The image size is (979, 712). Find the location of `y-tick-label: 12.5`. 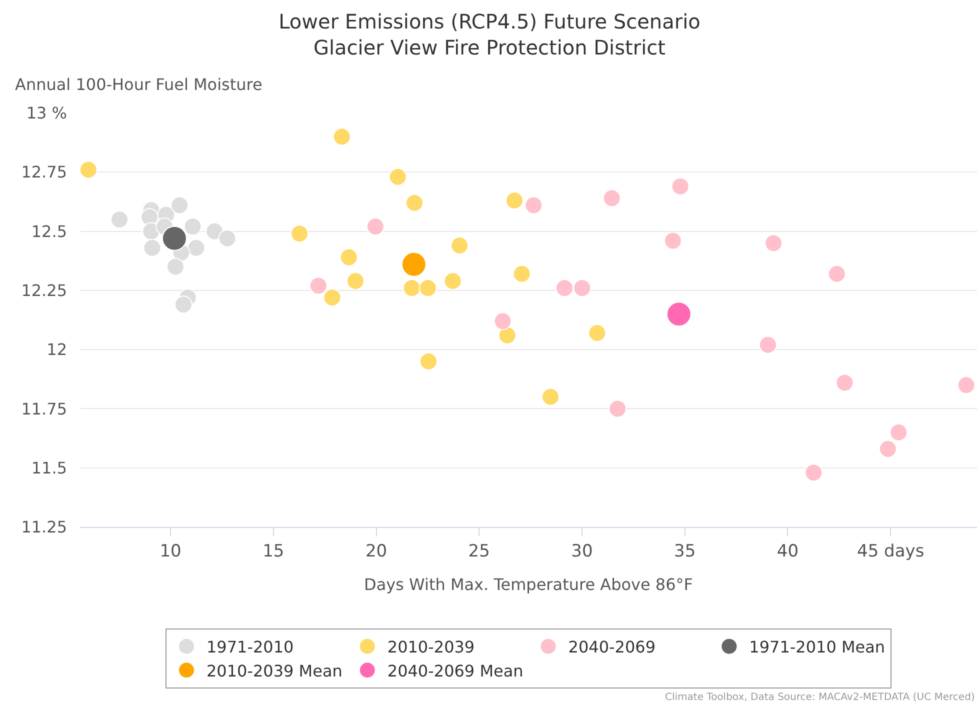

y-tick-label: 12.5 is located at coordinates (49, 231).